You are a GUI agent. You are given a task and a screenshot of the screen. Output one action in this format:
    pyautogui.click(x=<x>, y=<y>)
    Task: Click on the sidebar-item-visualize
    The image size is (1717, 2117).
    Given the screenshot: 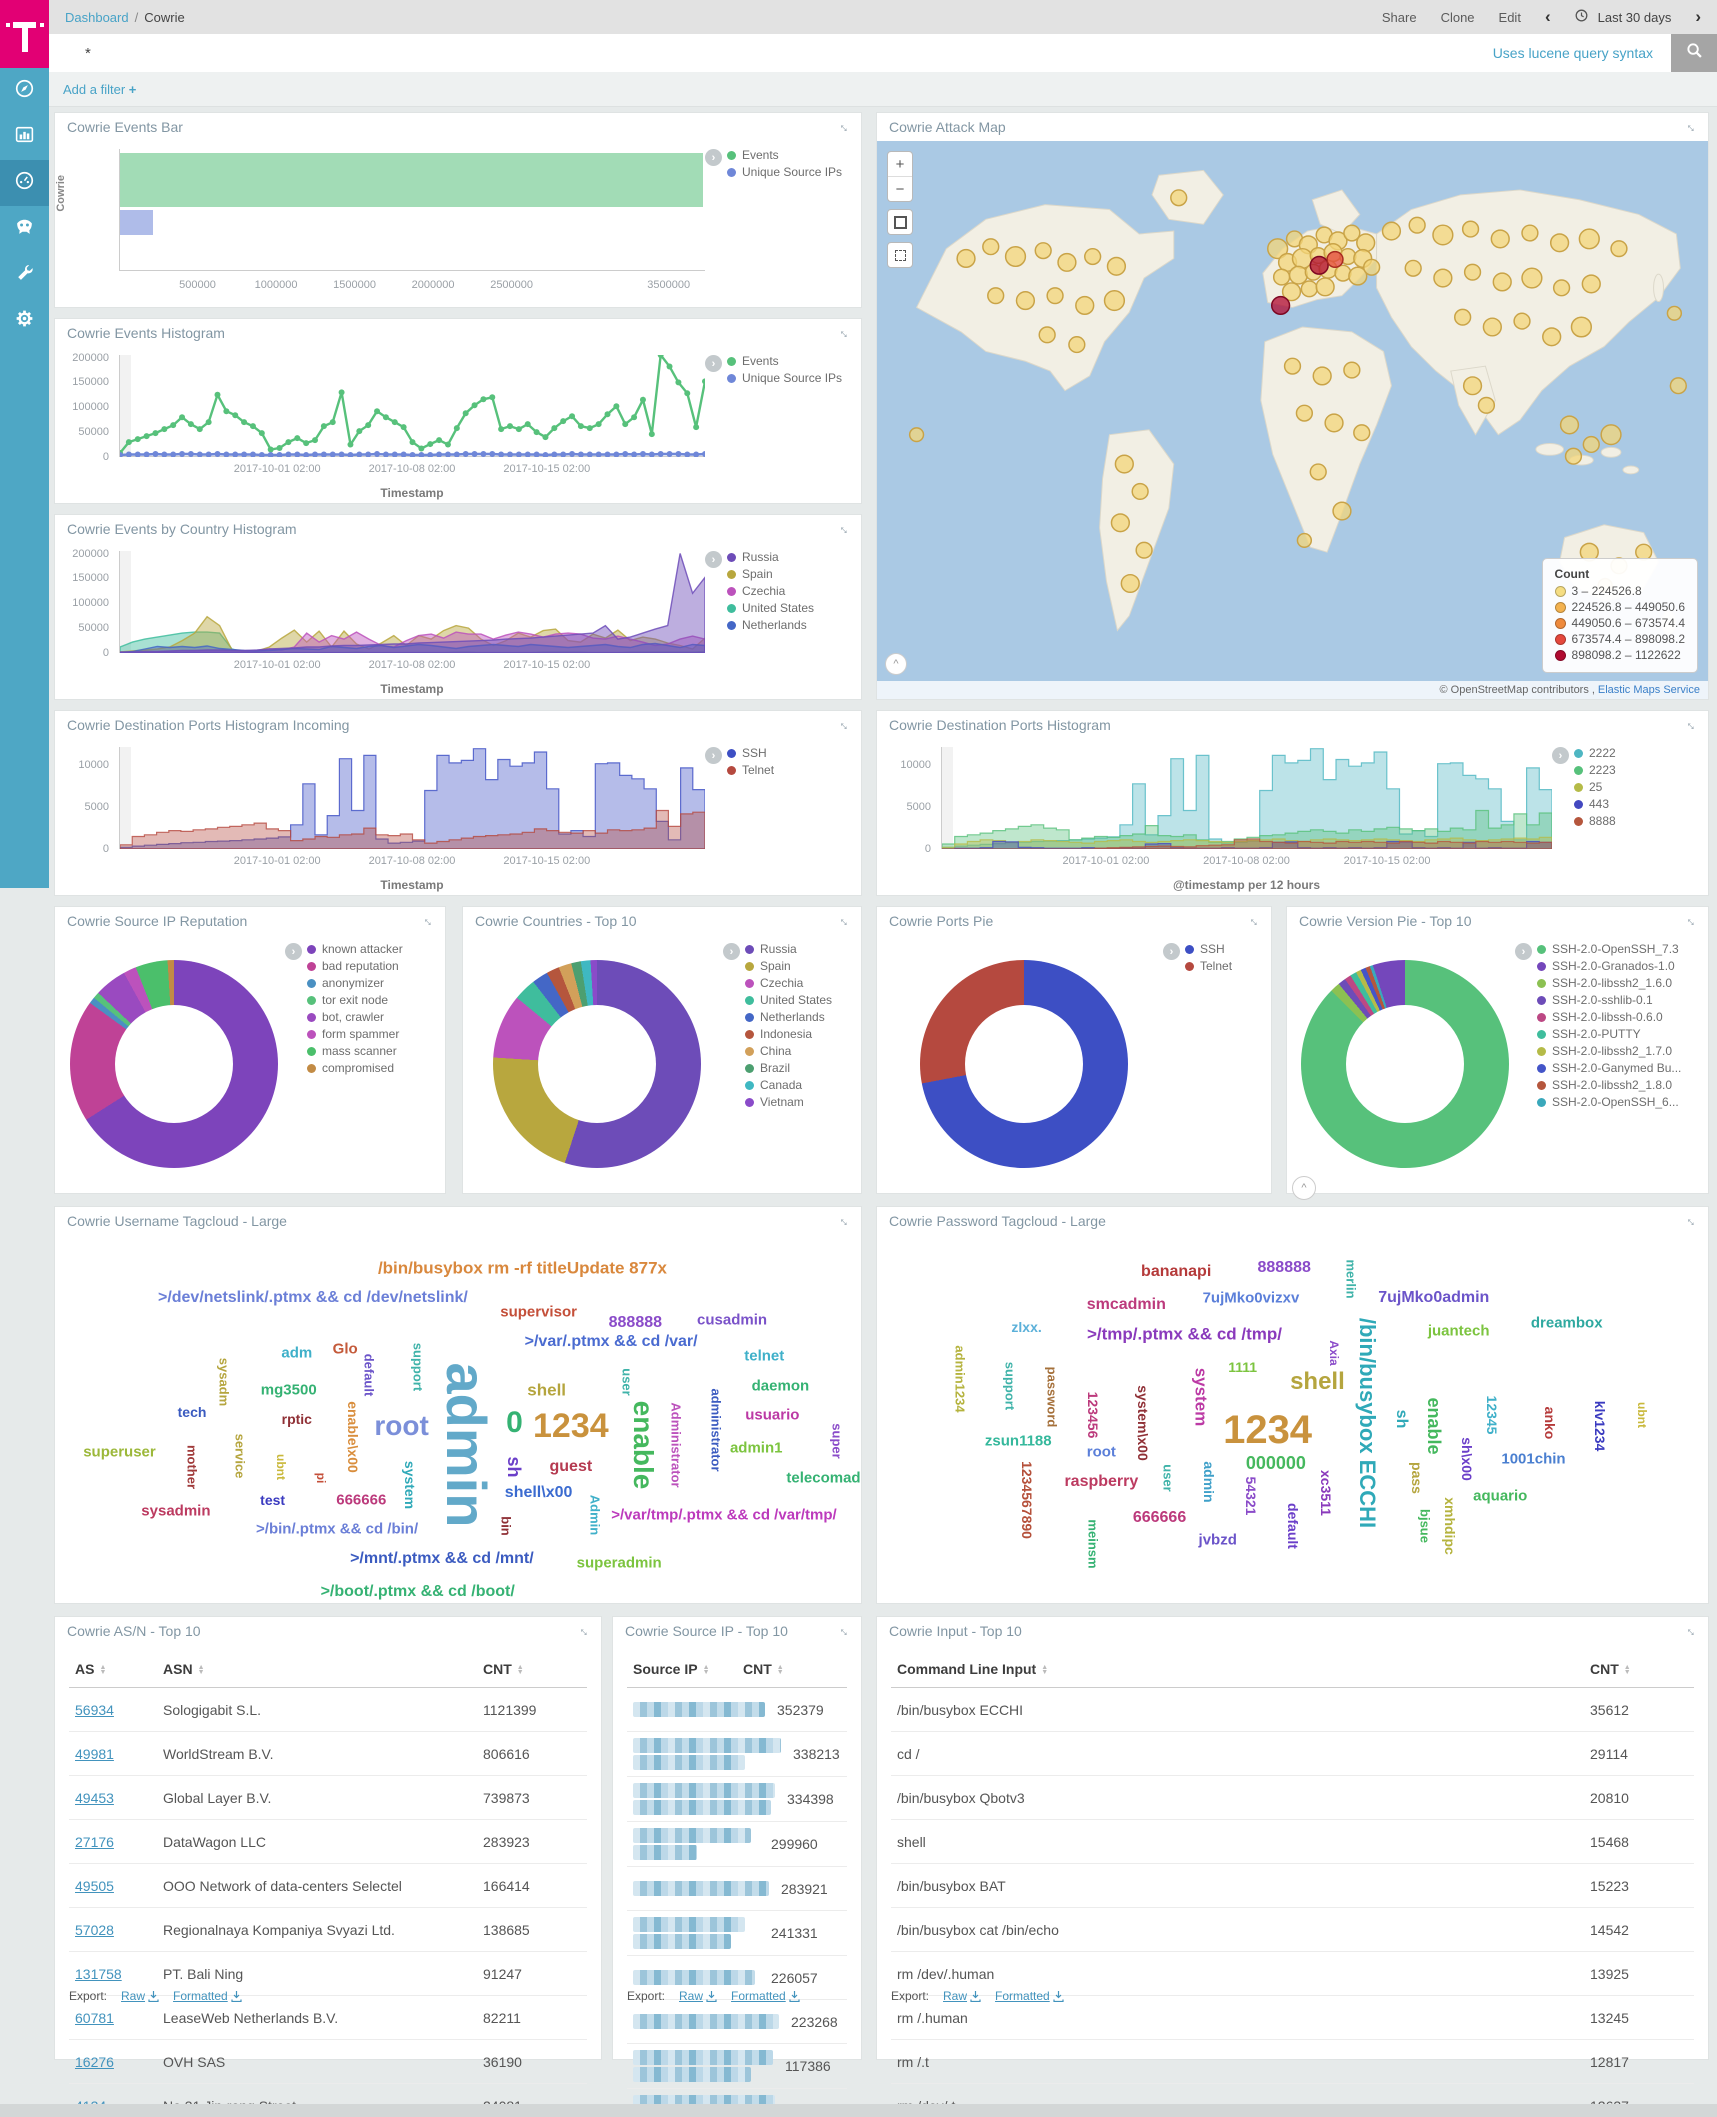 What is the action you would take?
    pyautogui.click(x=24, y=137)
    